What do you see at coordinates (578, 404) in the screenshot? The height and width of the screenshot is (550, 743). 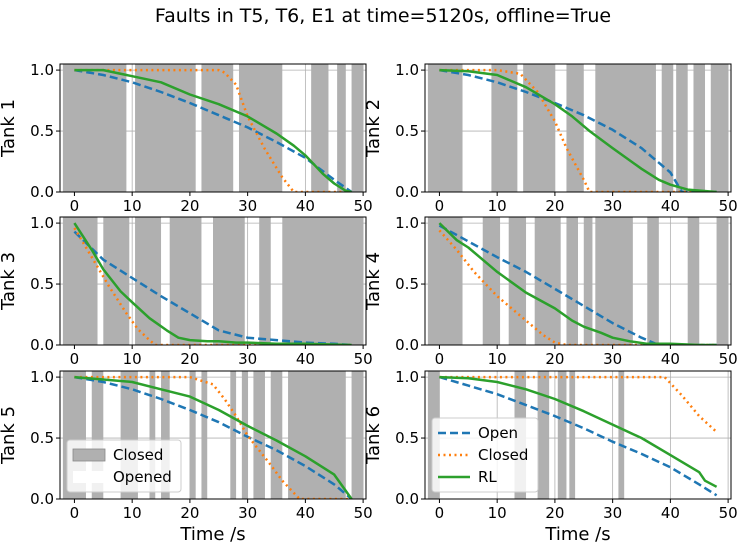 I see `series-line-closed` at bounding box center [578, 404].